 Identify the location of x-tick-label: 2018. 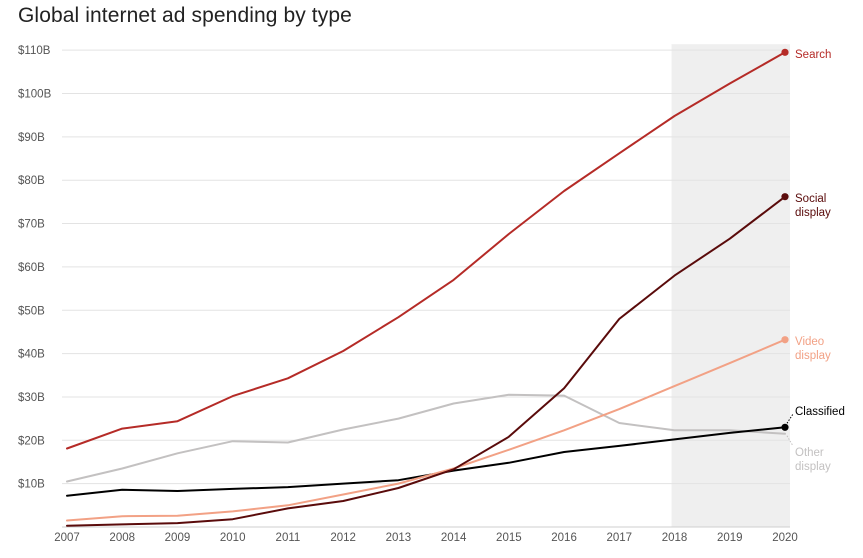
(675, 538).